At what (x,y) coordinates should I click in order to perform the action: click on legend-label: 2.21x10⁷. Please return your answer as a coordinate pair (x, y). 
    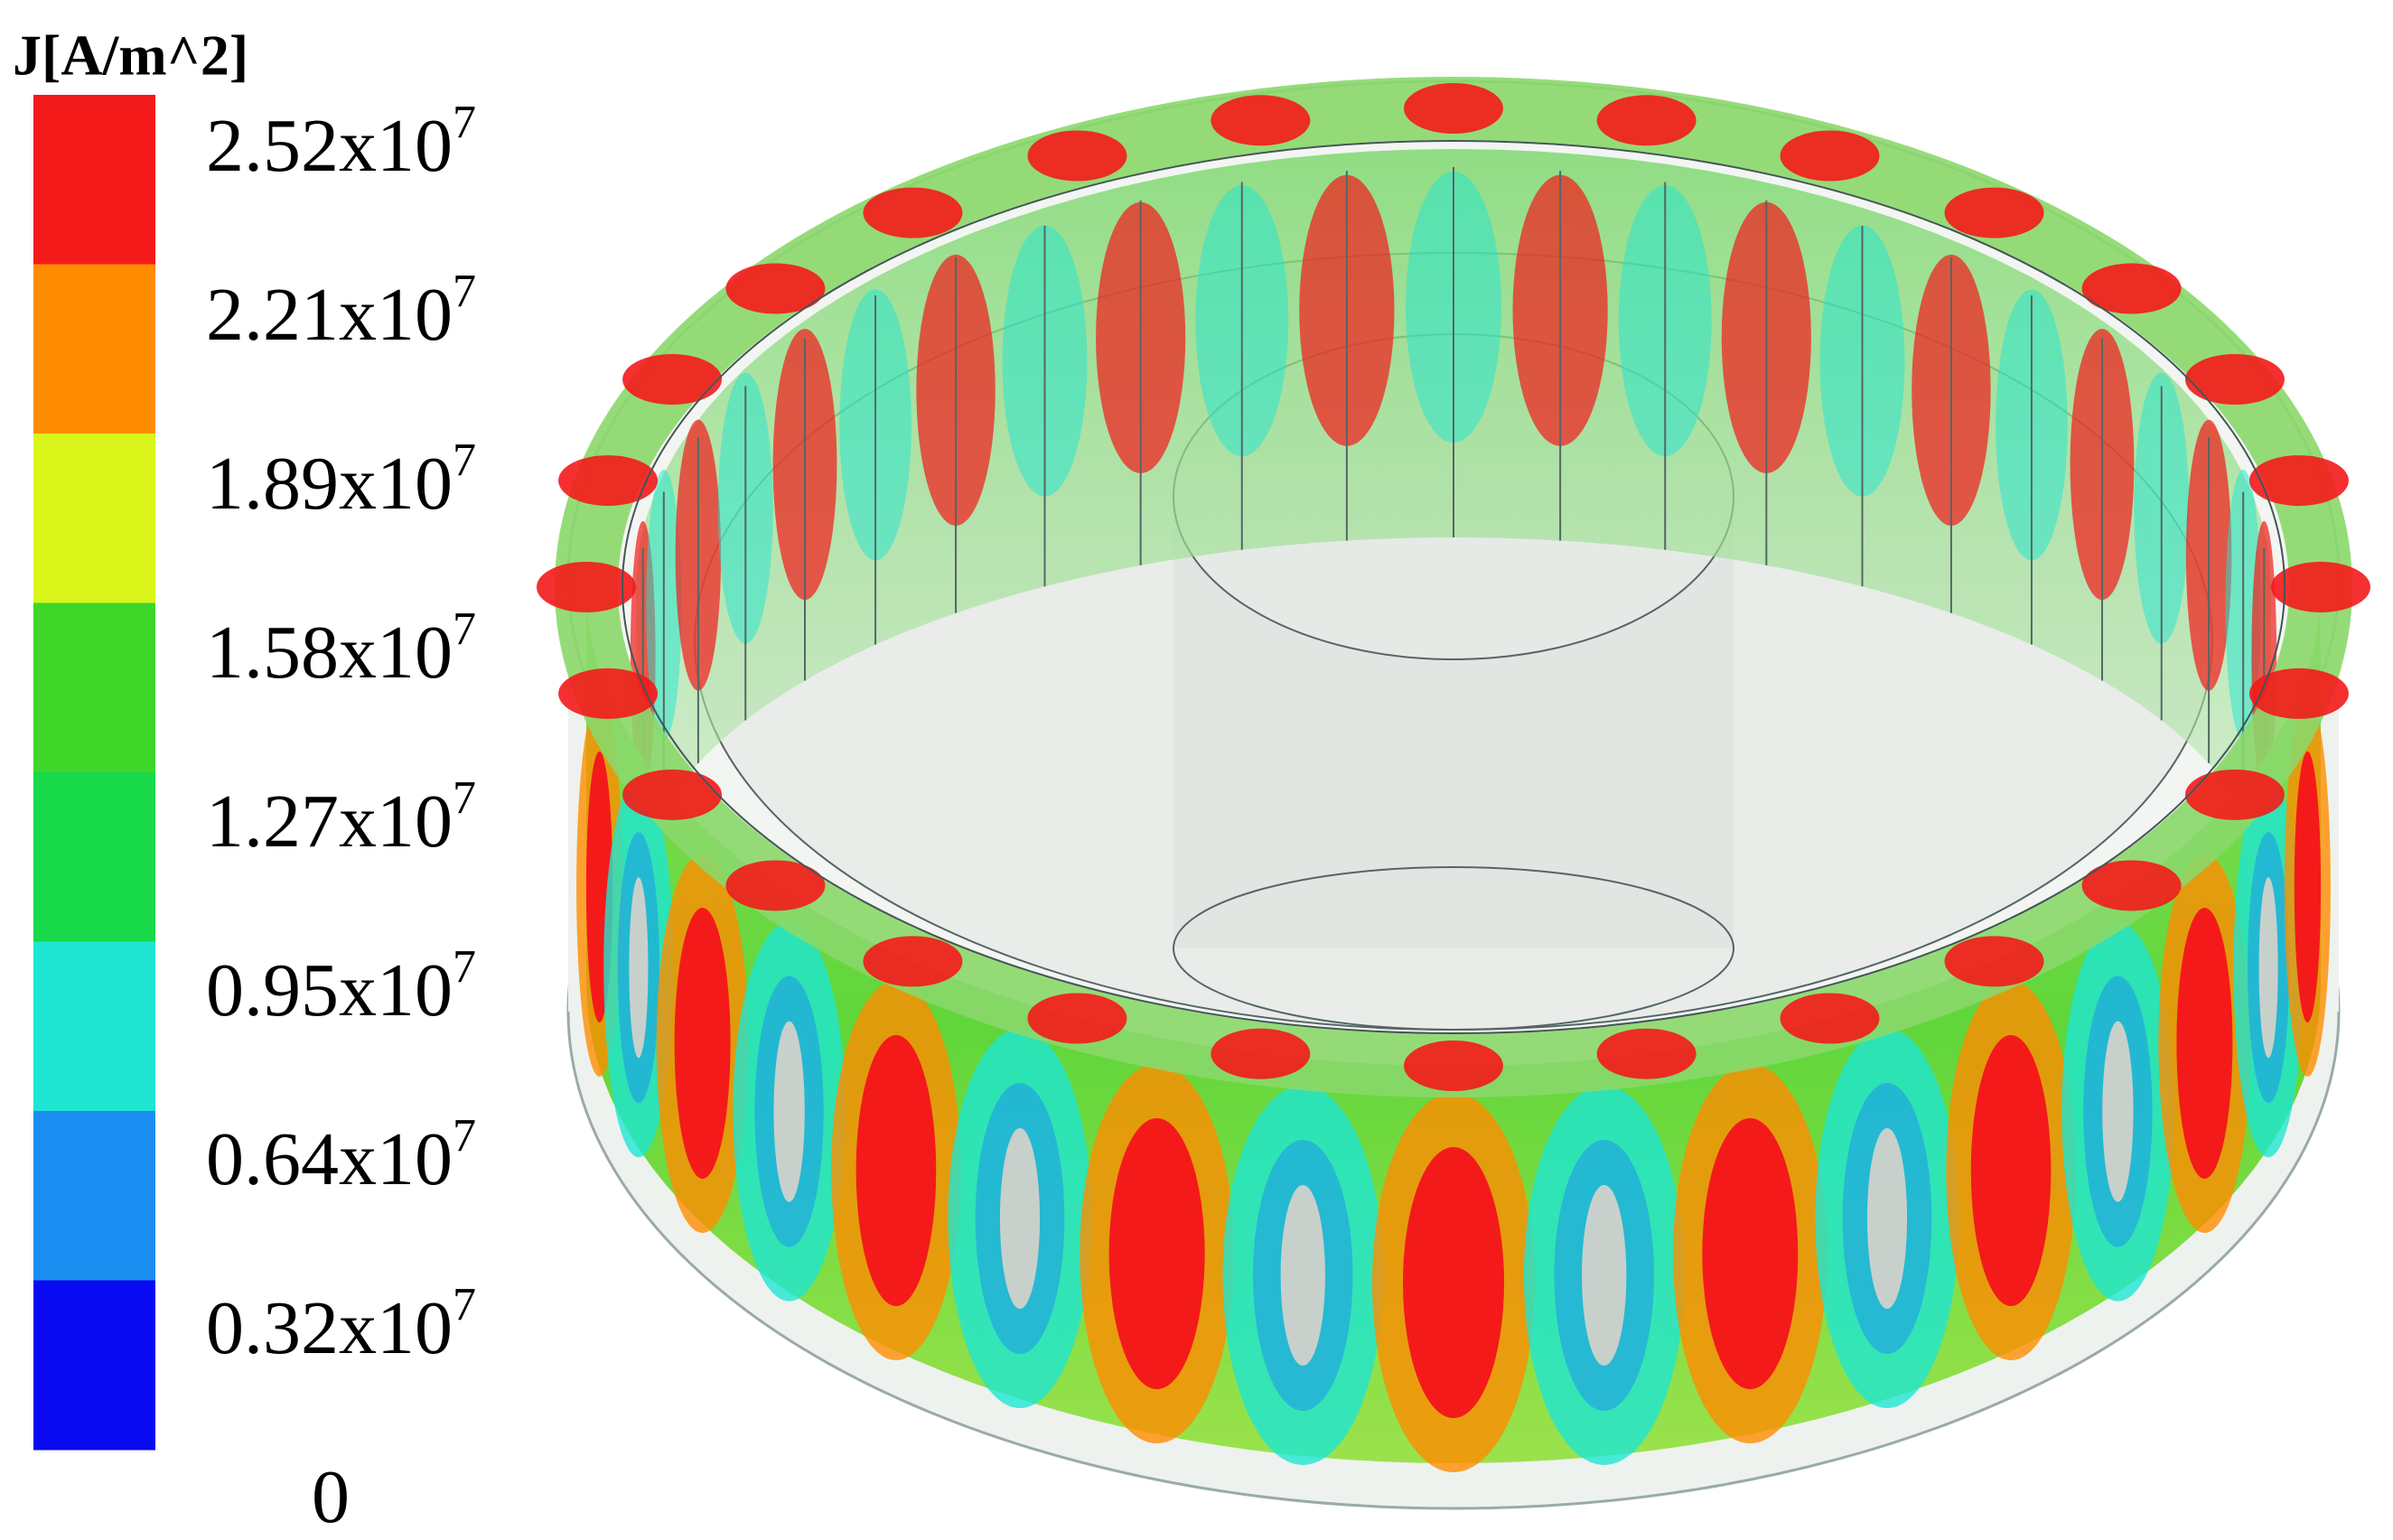
    Looking at the image, I should click on (341, 311).